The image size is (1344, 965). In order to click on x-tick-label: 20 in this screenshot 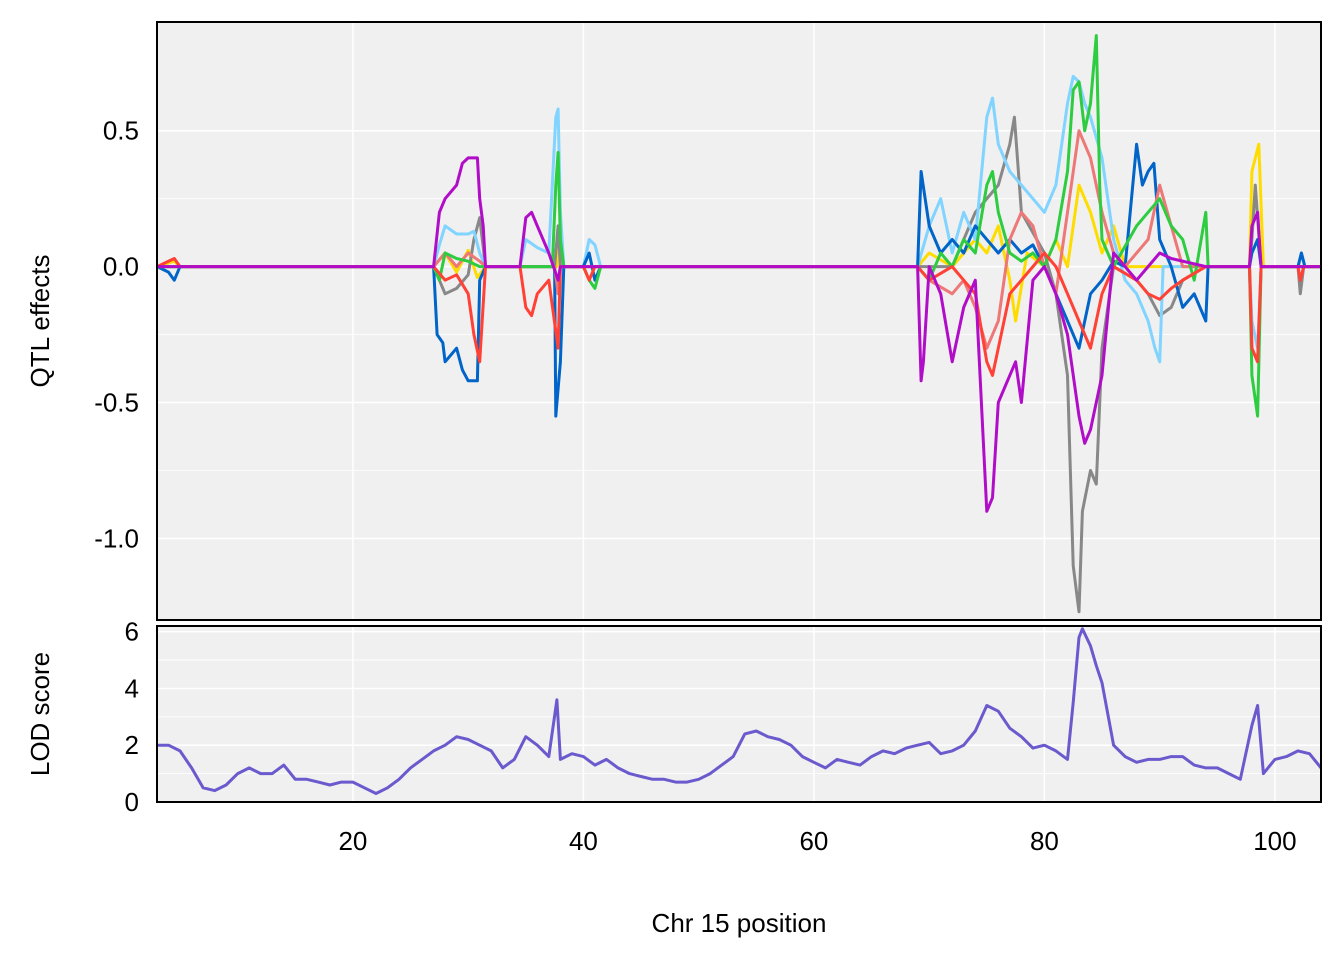, I will do `click(352, 841)`.